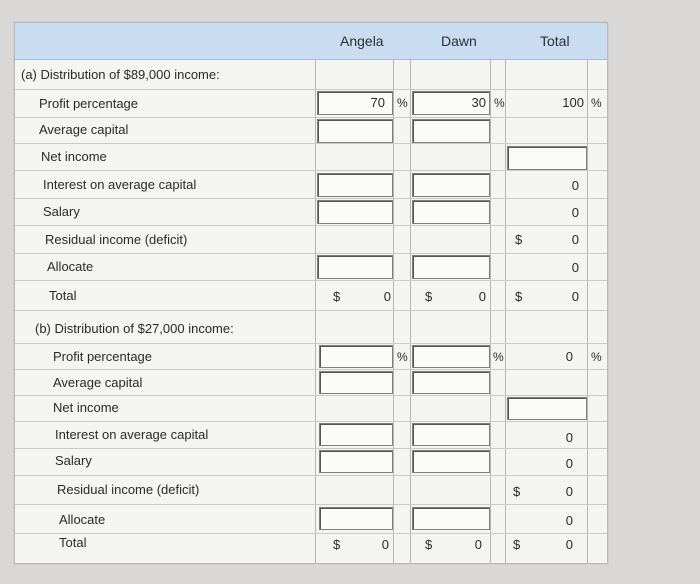 The width and height of the screenshot is (700, 584). I want to click on angela-allocate-input, so click(355, 267).